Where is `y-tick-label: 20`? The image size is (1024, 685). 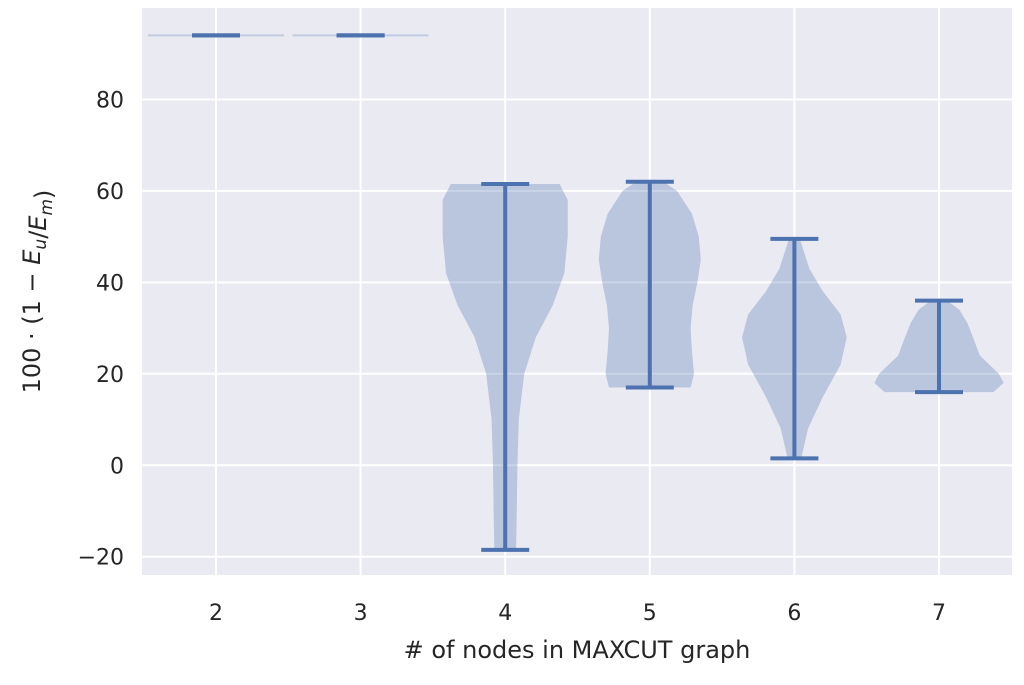
y-tick-label: 20 is located at coordinates (110, 375).